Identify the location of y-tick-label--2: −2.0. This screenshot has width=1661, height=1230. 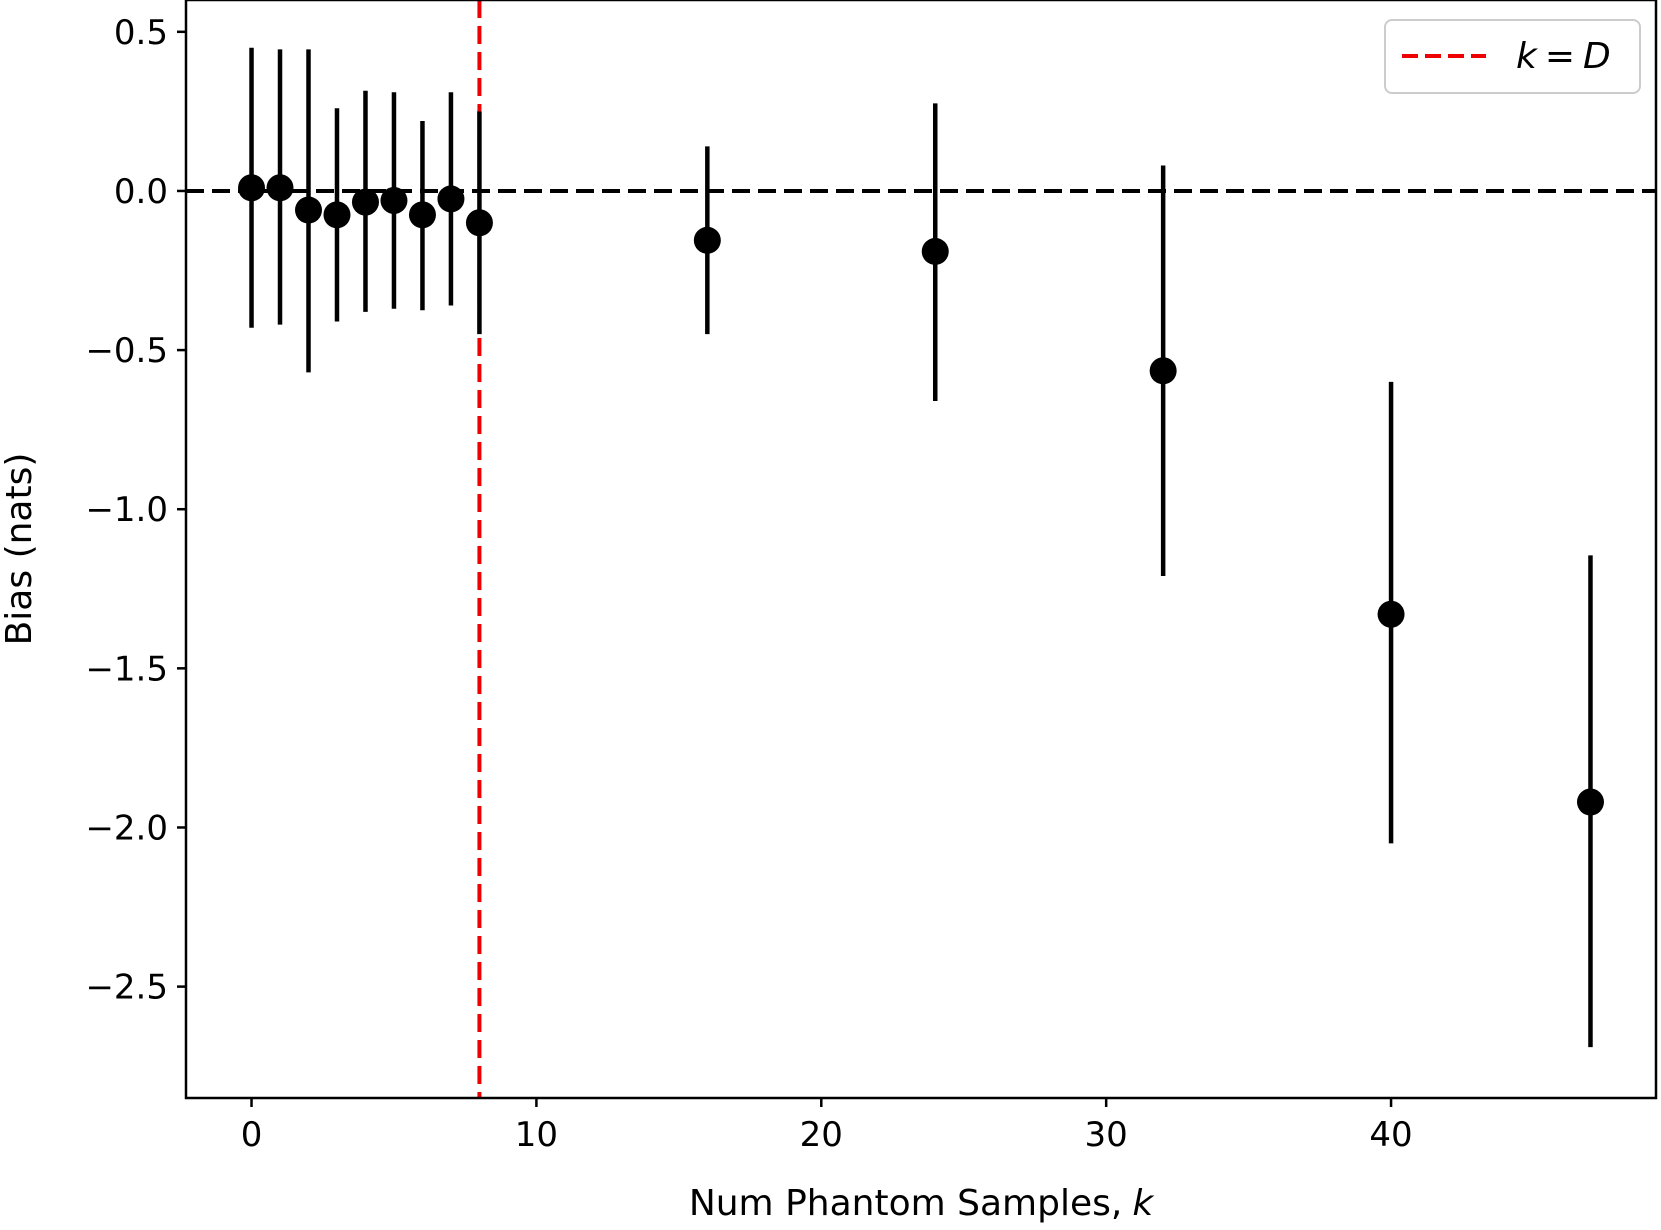
(126, 828).